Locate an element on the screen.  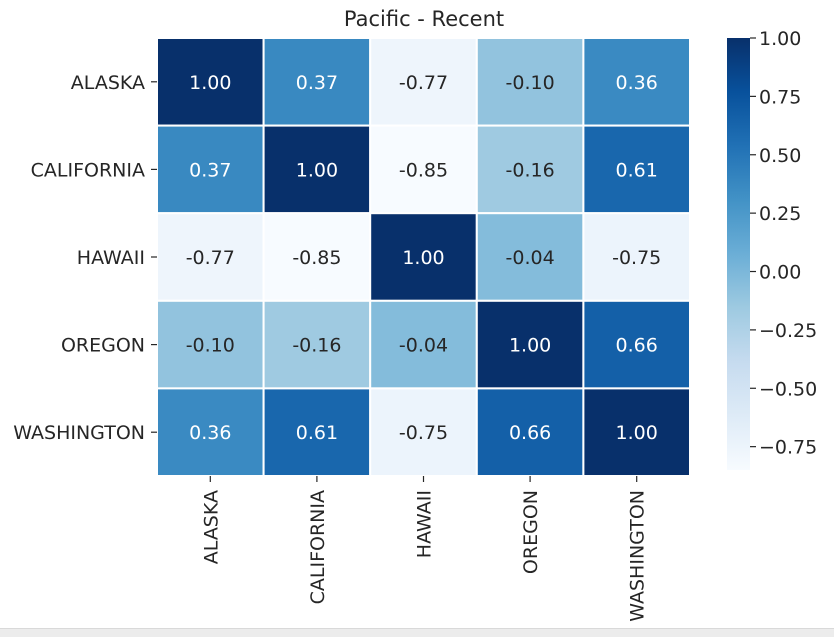
colorbar-tick-label: 0.00 is located at coordinates (780, 273).